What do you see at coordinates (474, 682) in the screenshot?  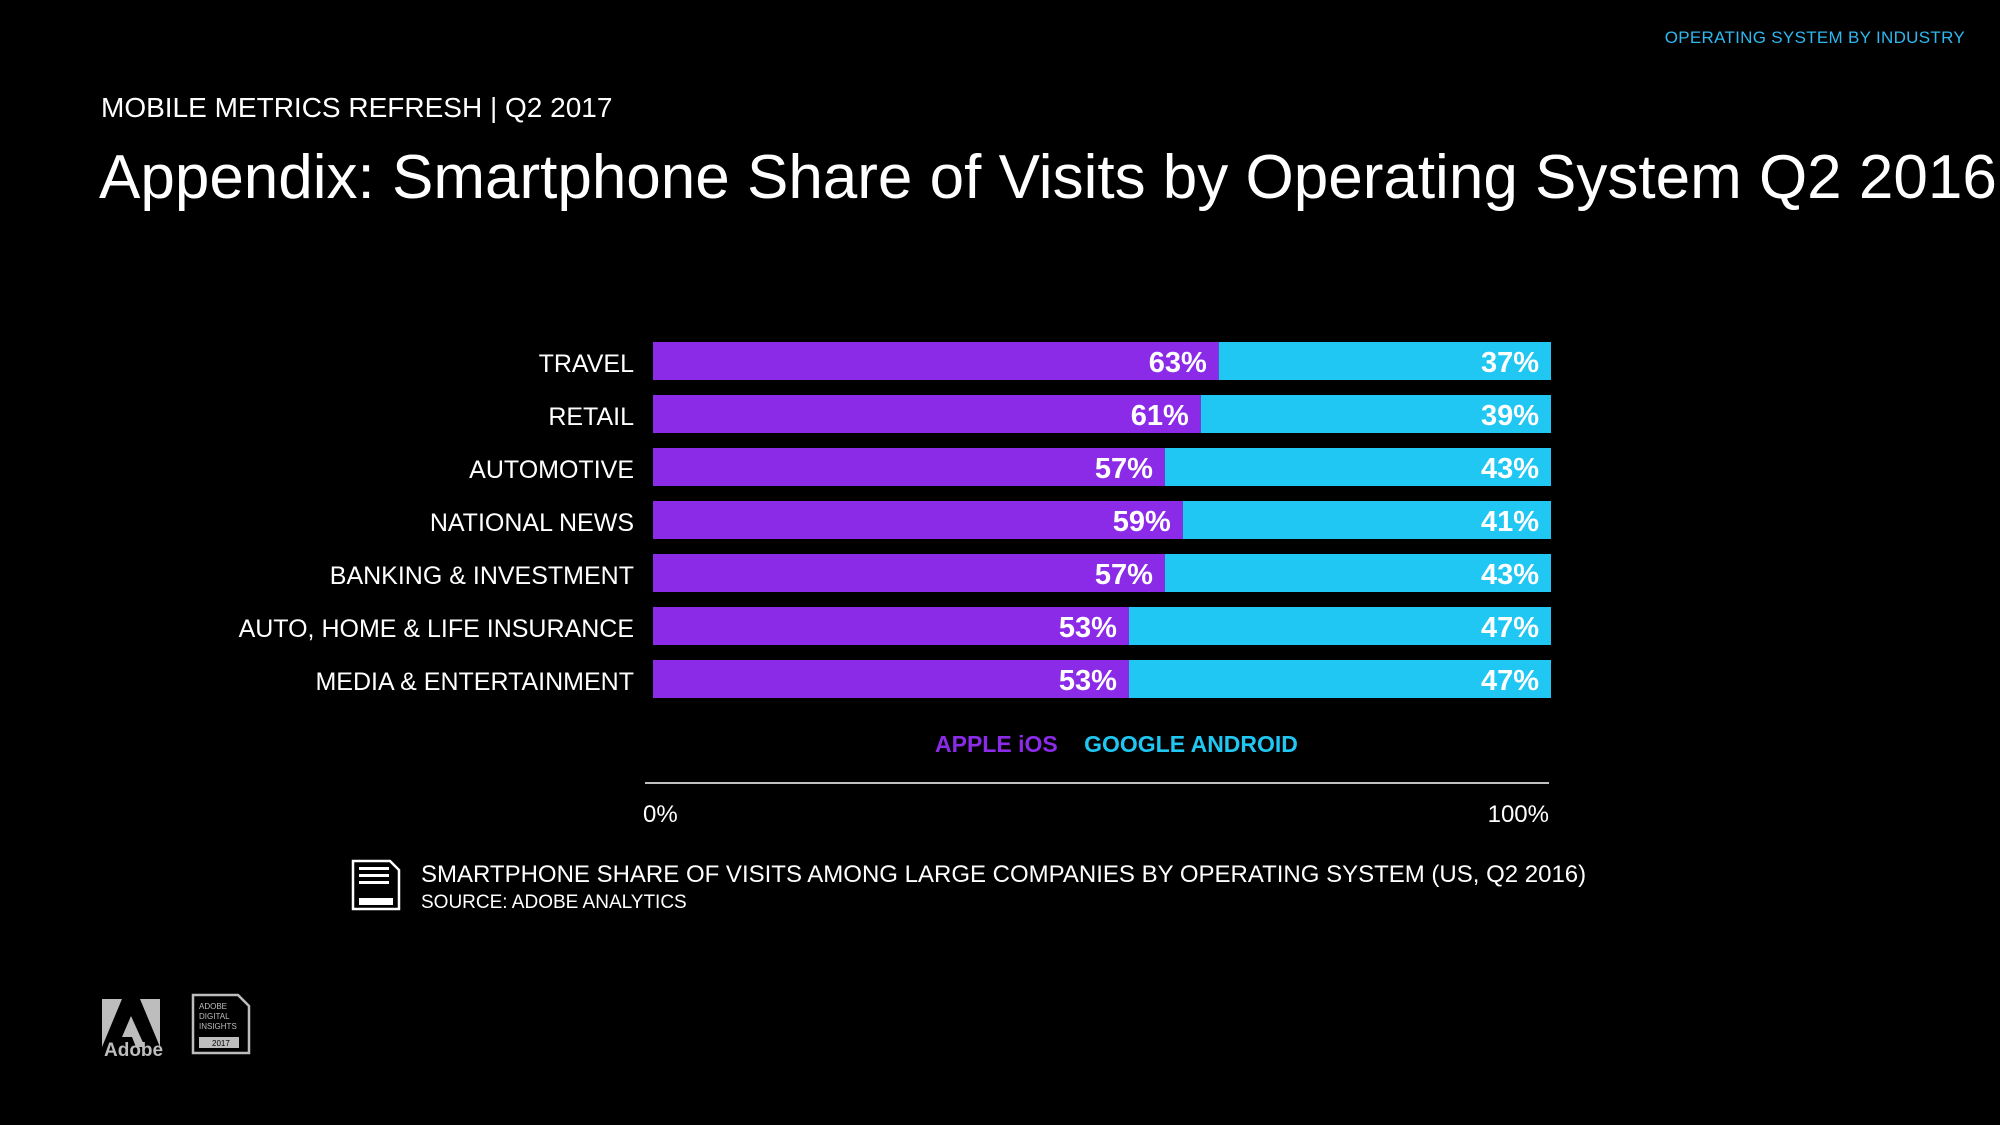 I see `category-label: MEDIA & ENTERTAINMENT` at bounding box center [474, 682].